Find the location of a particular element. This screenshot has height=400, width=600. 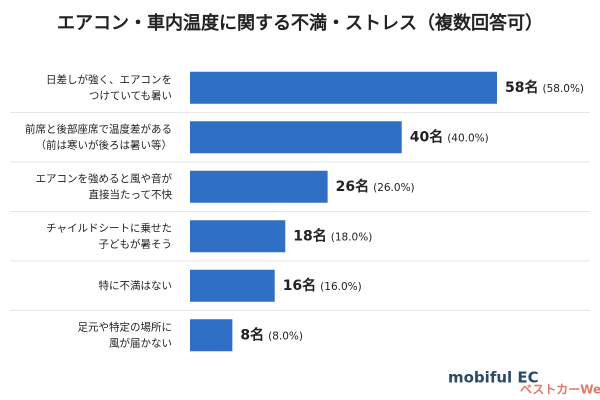

percent-label: (16.0%) is located at coordinates (341, 287).